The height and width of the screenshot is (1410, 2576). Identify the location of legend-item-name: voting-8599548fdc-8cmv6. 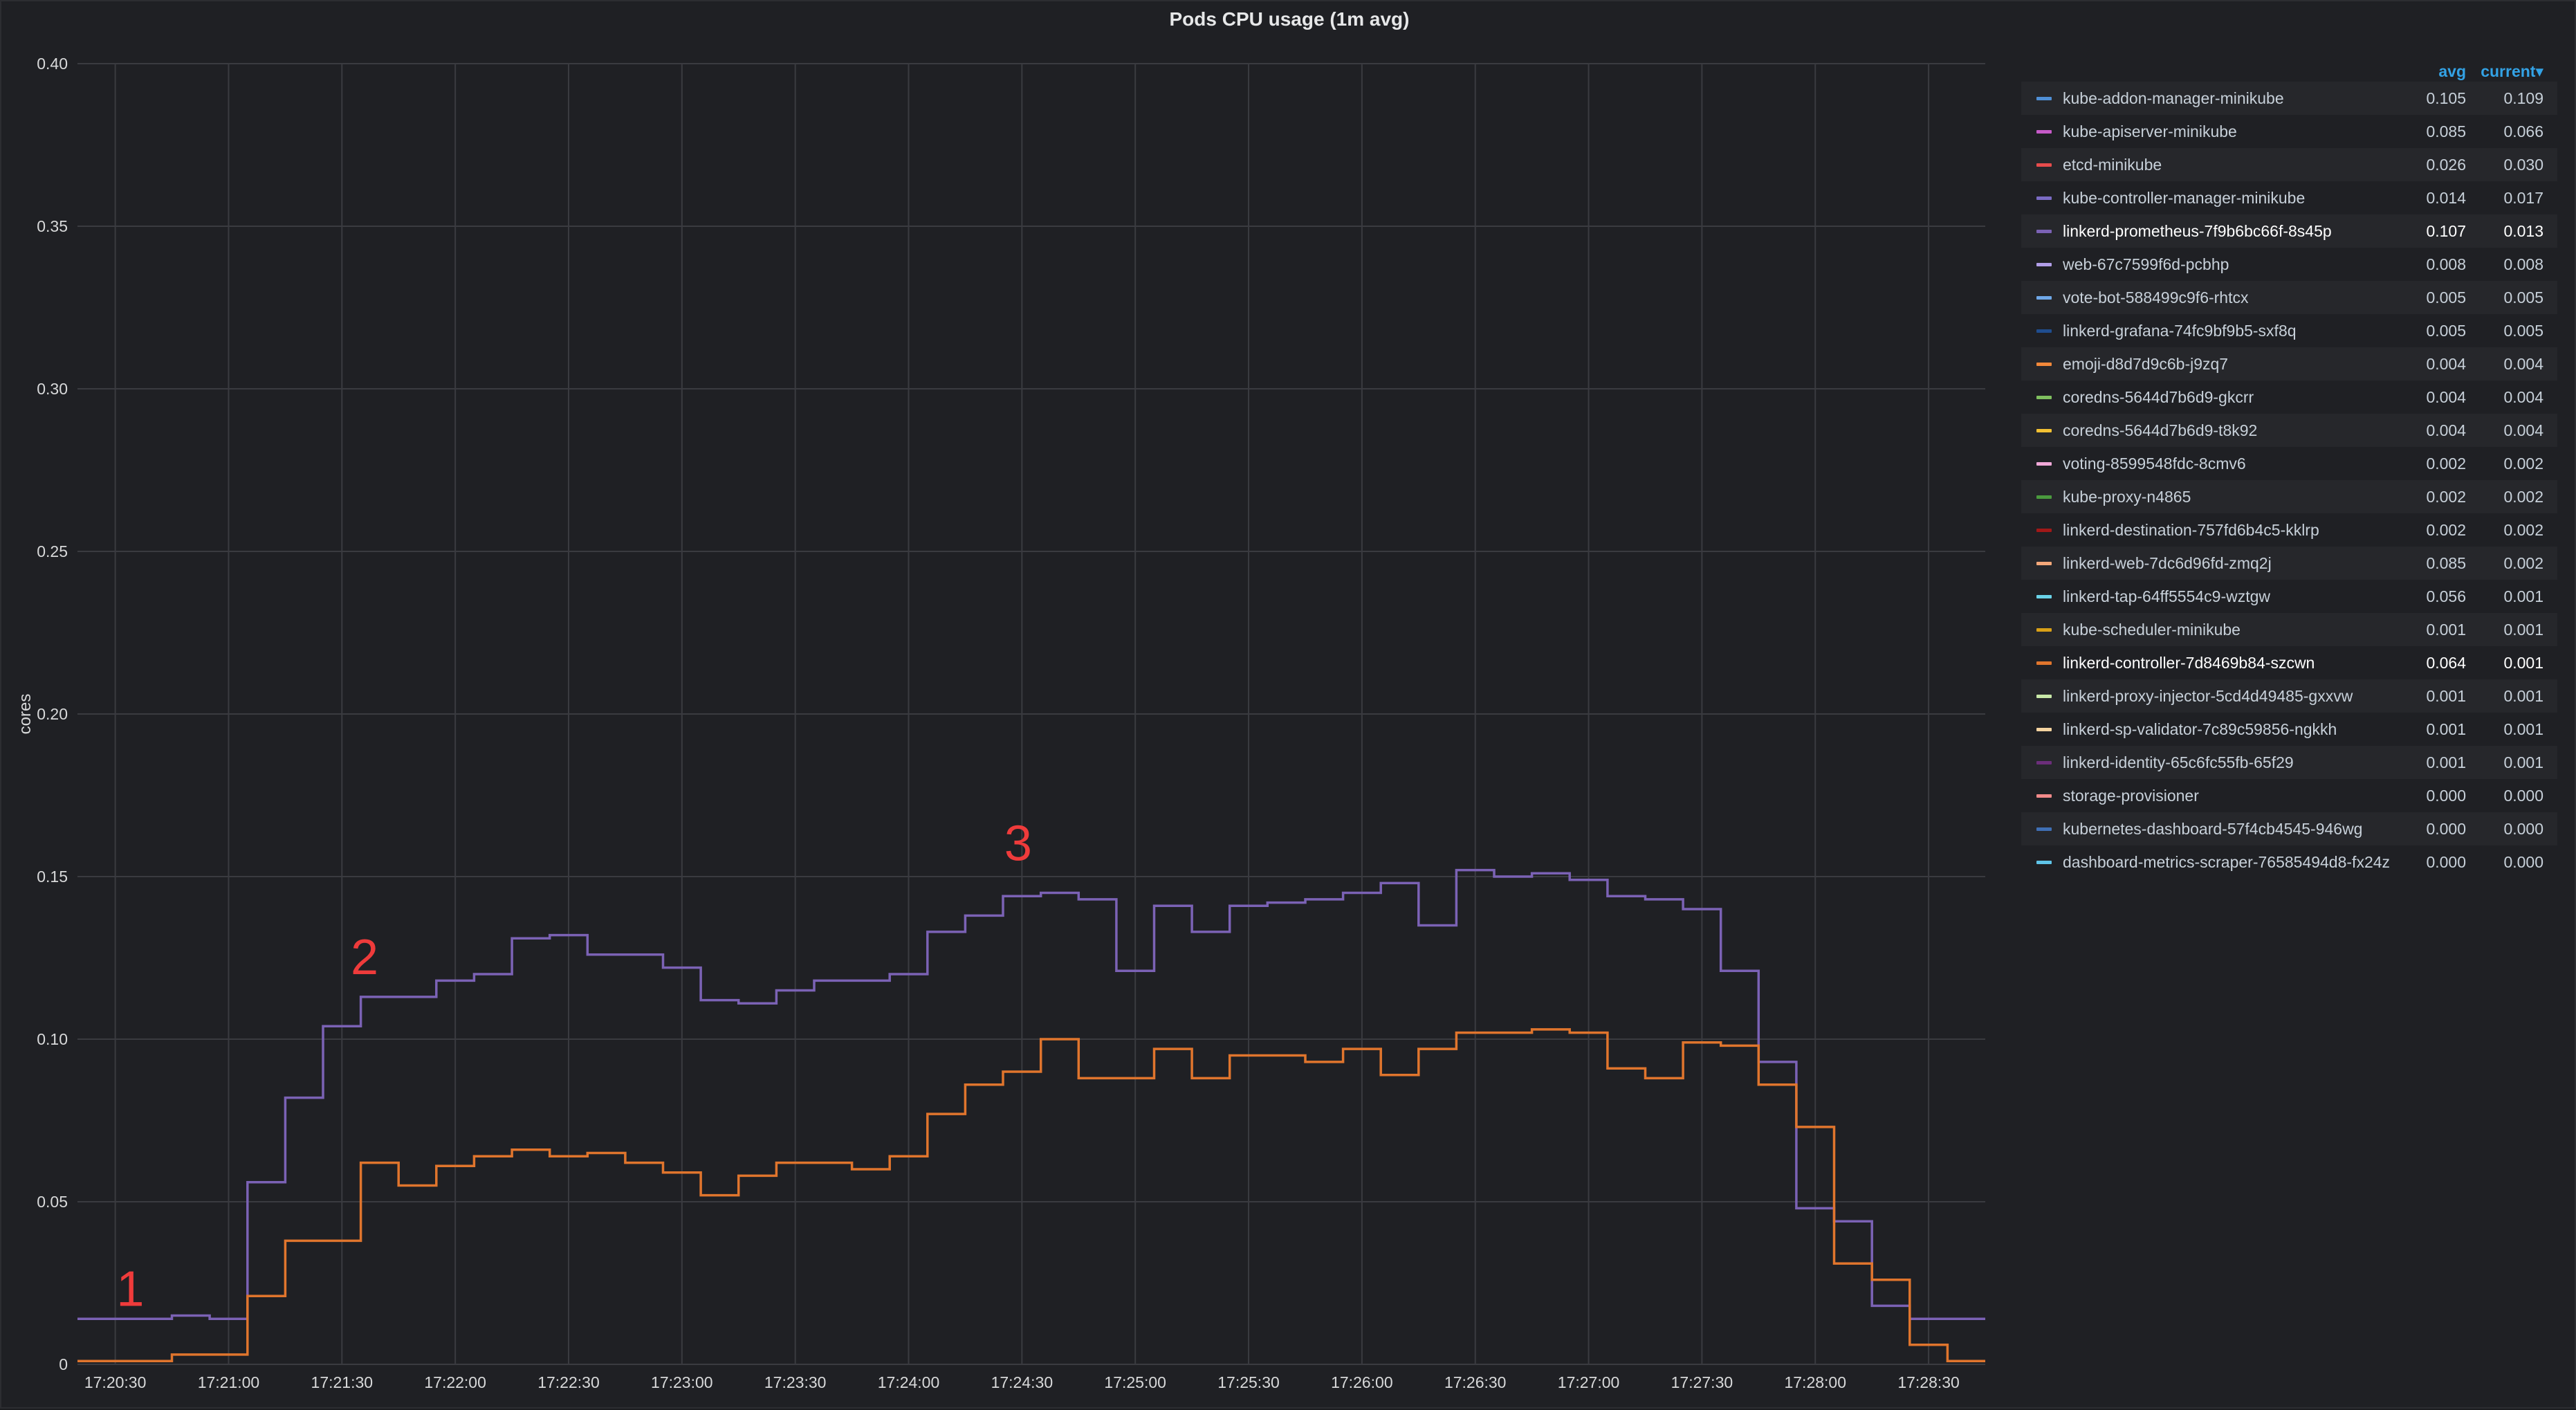
(2154, 464).